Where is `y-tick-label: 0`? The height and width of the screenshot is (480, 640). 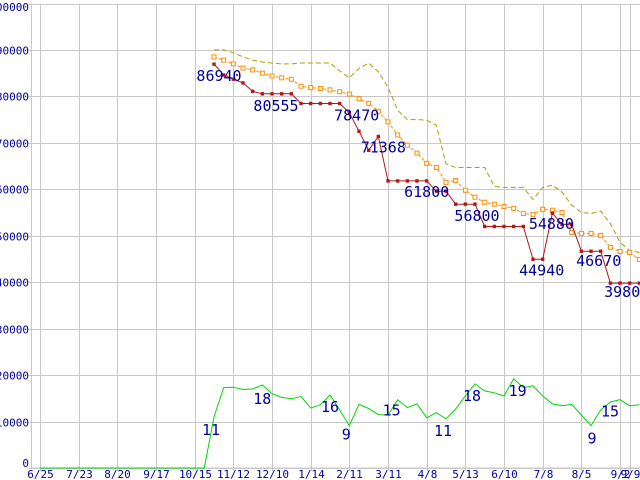 y-tick-label: 0 is located at coordinates (25, 463).